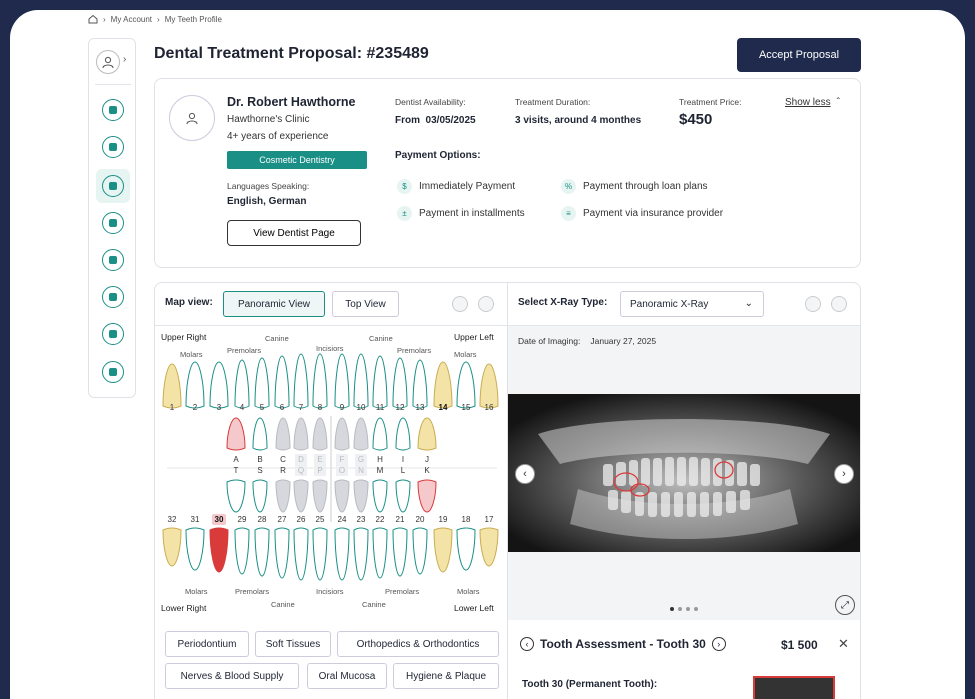 The width and height of the screenshot is (975, 699). Describe the element at coordinates (108, 62) in the screenshot. I see `user-icon` at that location.